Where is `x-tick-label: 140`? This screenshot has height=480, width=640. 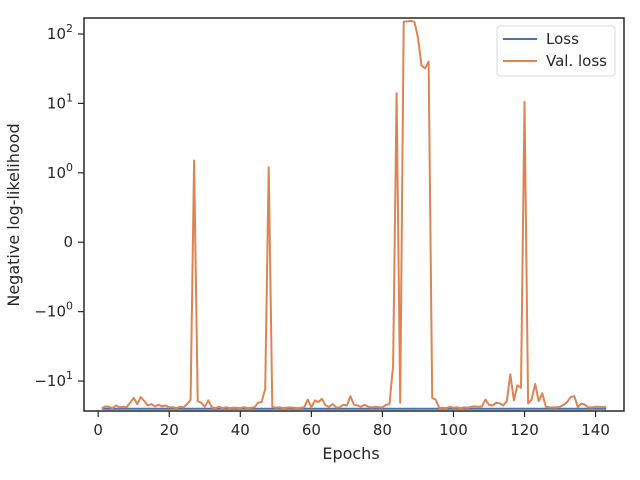 x-tick-label: 140 is located at coordinates (595, 430).